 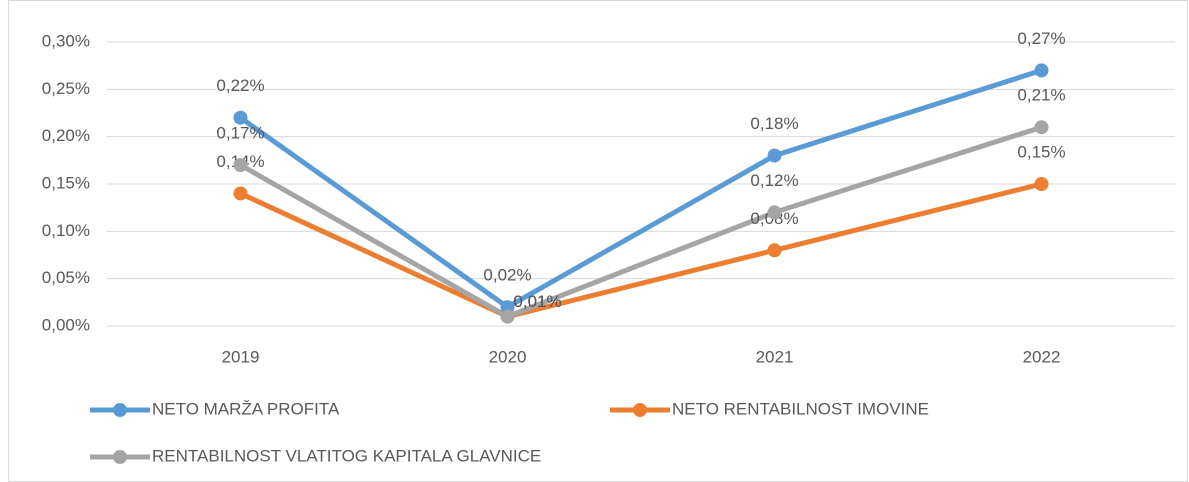 What do you see at coordinates (537, 301) in the screenshot?
I see `data-label: 0,01%` at bounding box center [537, 301].